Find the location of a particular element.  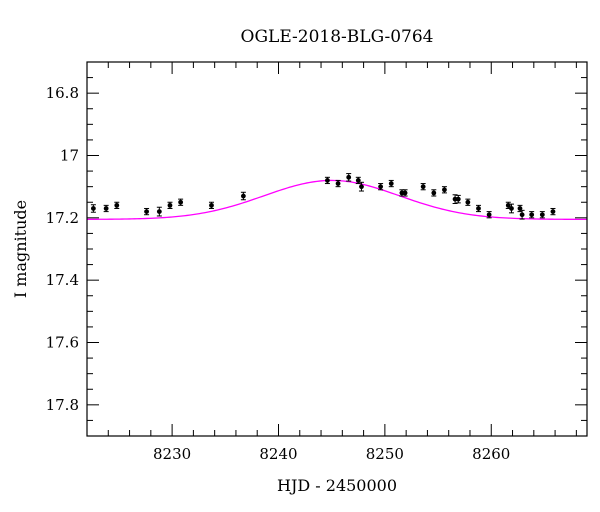

y-tick-label: 16.8 is located at coordinates (62, 93).